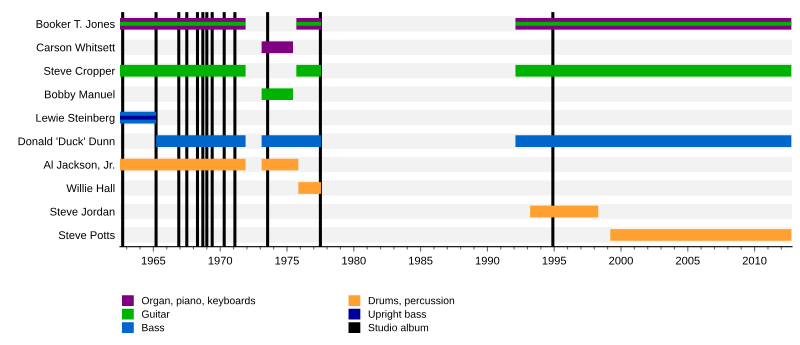 The height and width of the screenshot is (345, 800). What do you see at coordinates (75, 24) in the screenshot?
I see `y-tick-label: Booker T. Jones` at bounding box center [75, 24].